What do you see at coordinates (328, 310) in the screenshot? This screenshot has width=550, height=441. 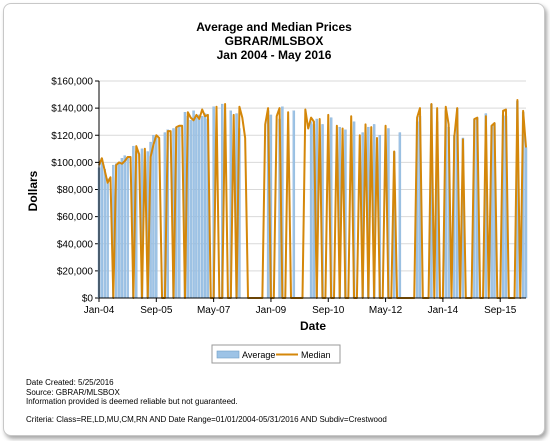 I see `x-tick-label: Sep-10` at bounding box center [328, 310].